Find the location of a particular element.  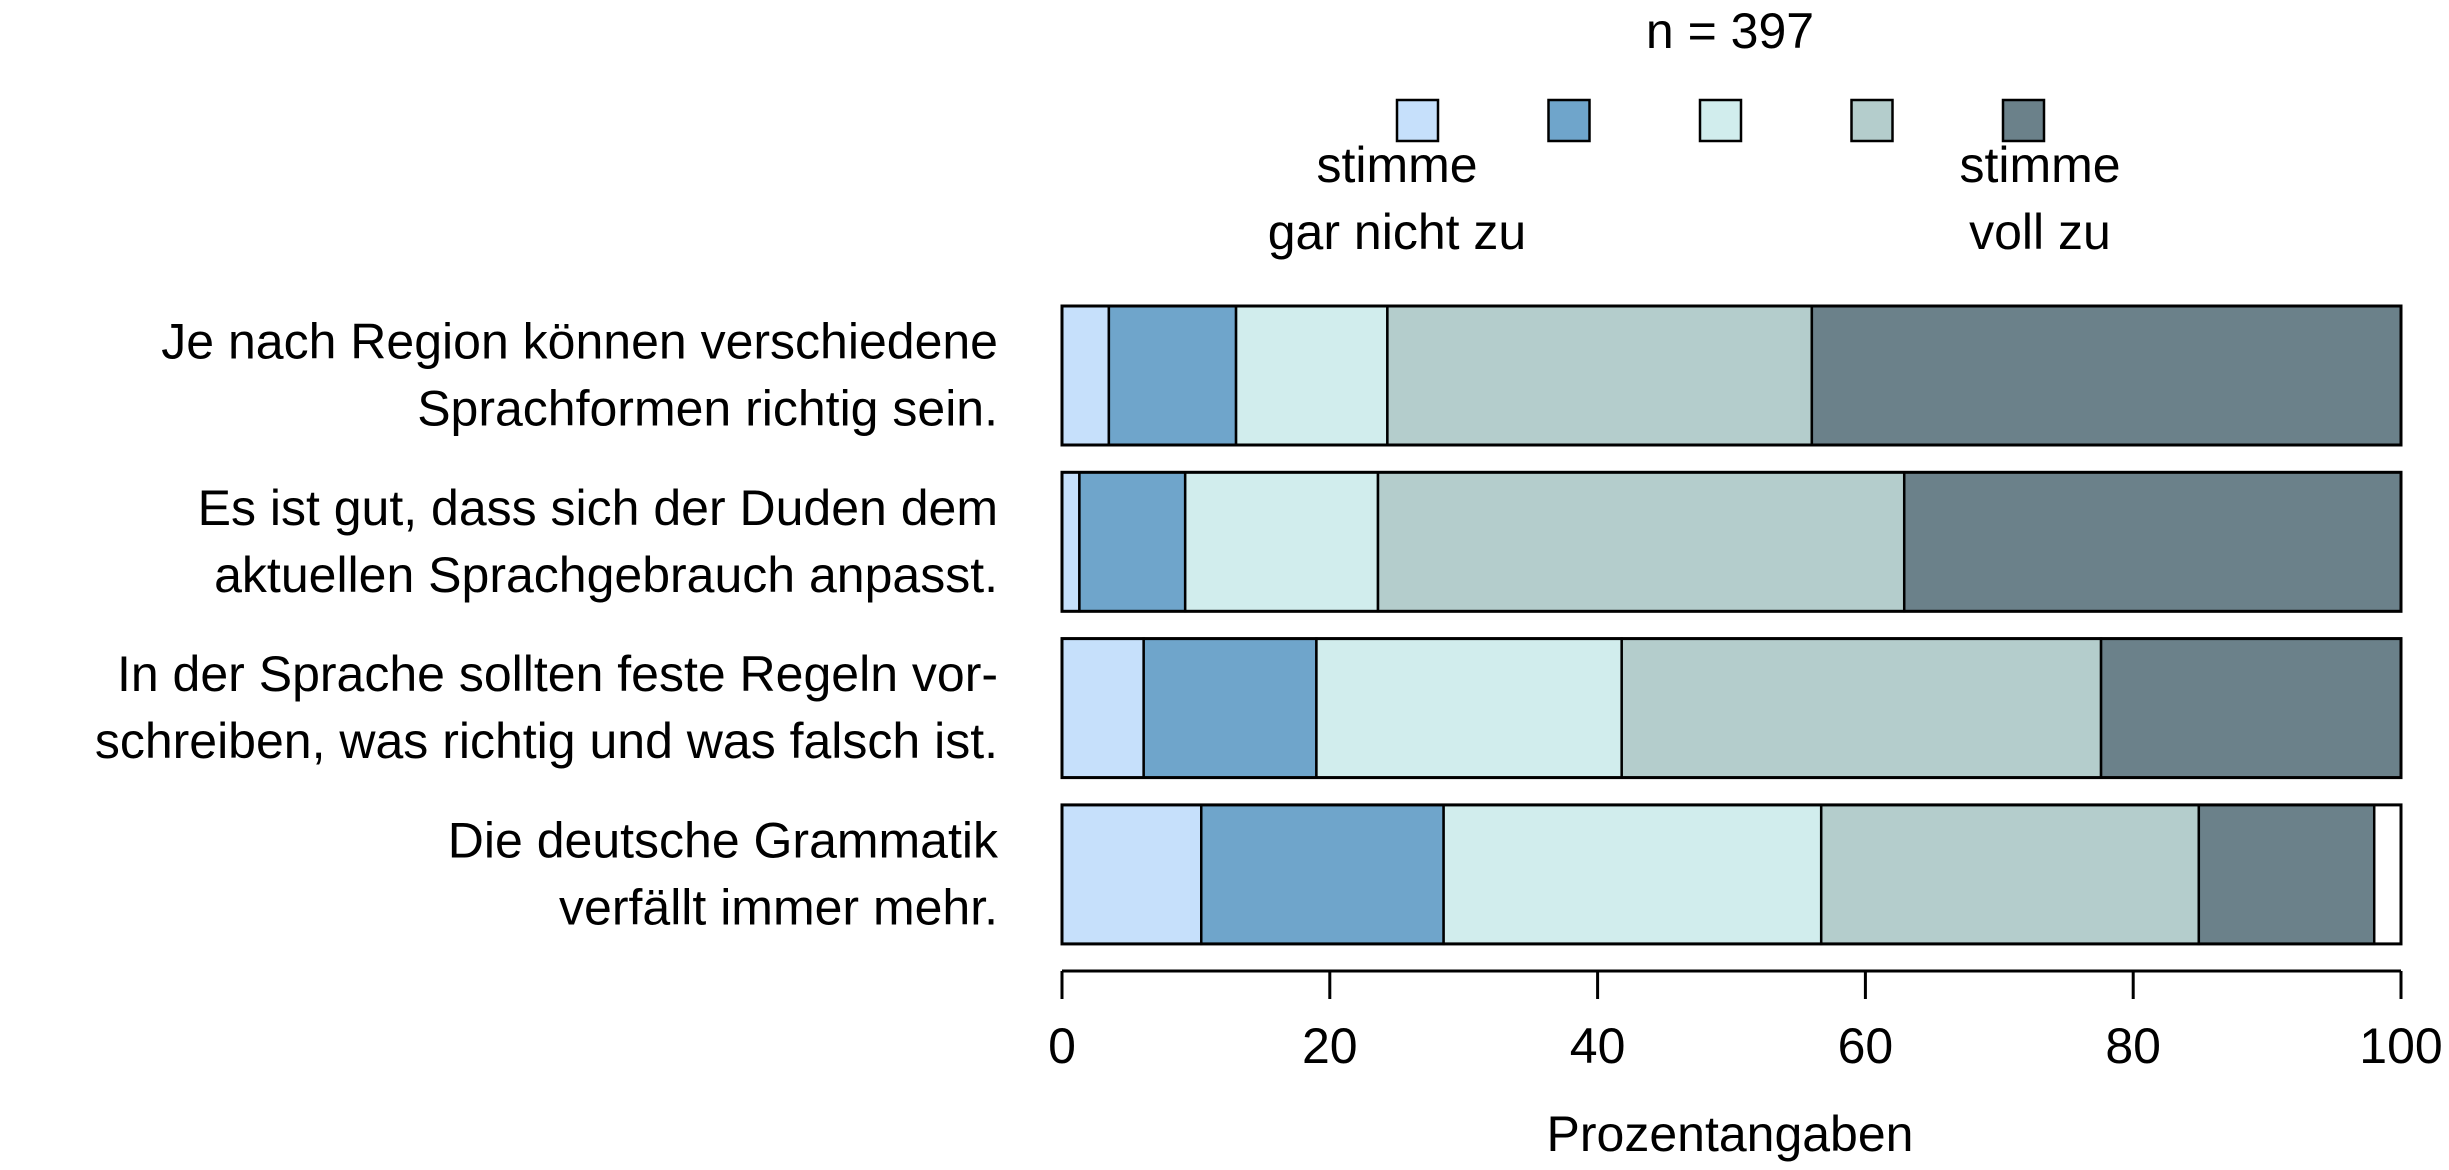

bar-segment-row4-level2 is located at coordinates (1322, 874).